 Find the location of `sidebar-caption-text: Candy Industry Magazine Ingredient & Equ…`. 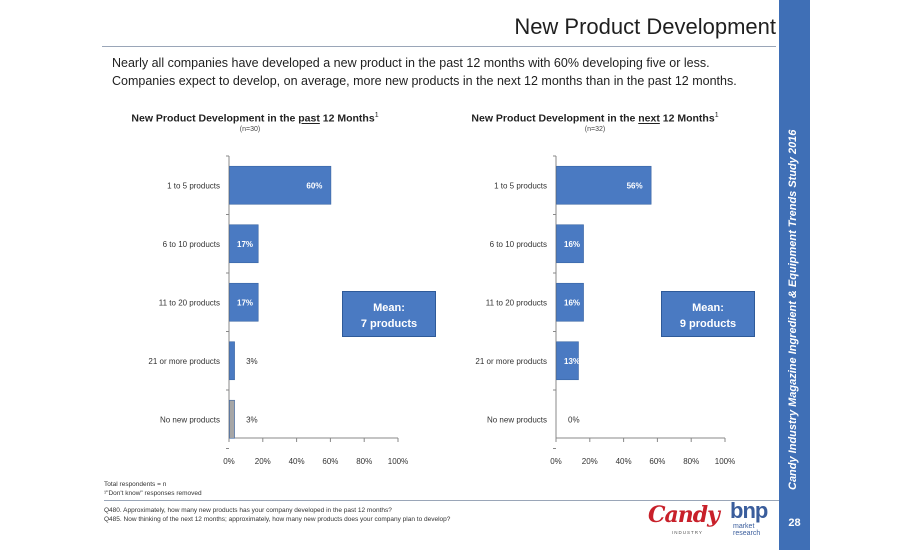

sidebar-caption-text: Candy Industry Magazine Ingredient & Equ… is located at coordinates (793, 309).